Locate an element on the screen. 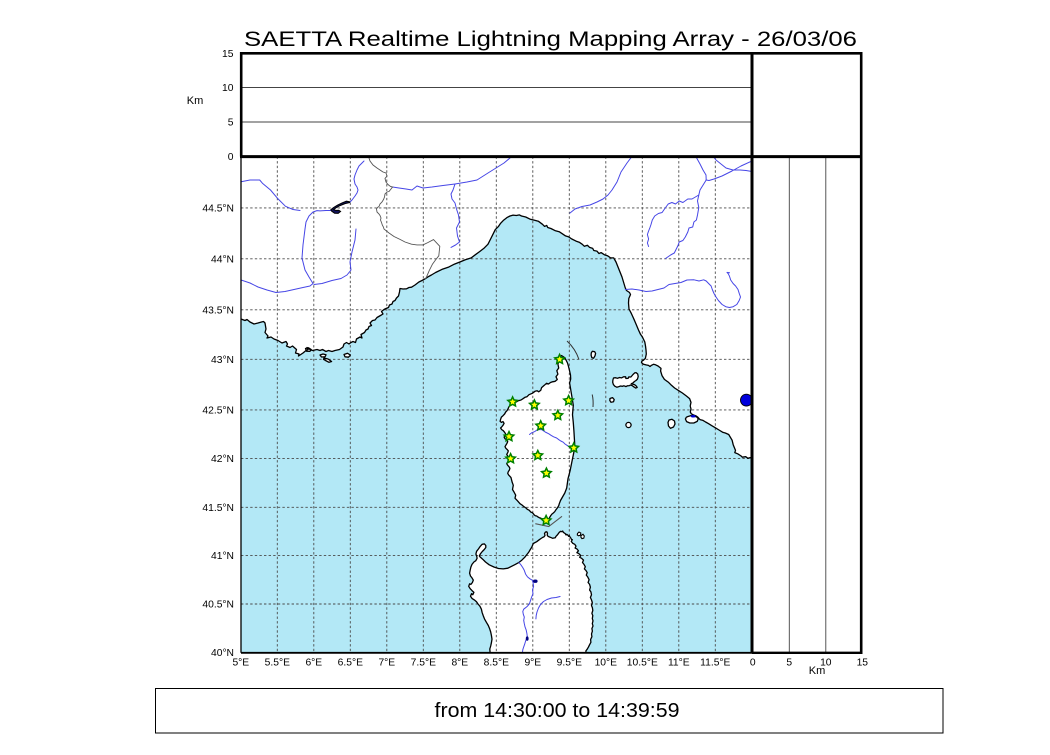  svg-text: 11°E is located at coordinates (679, 663).